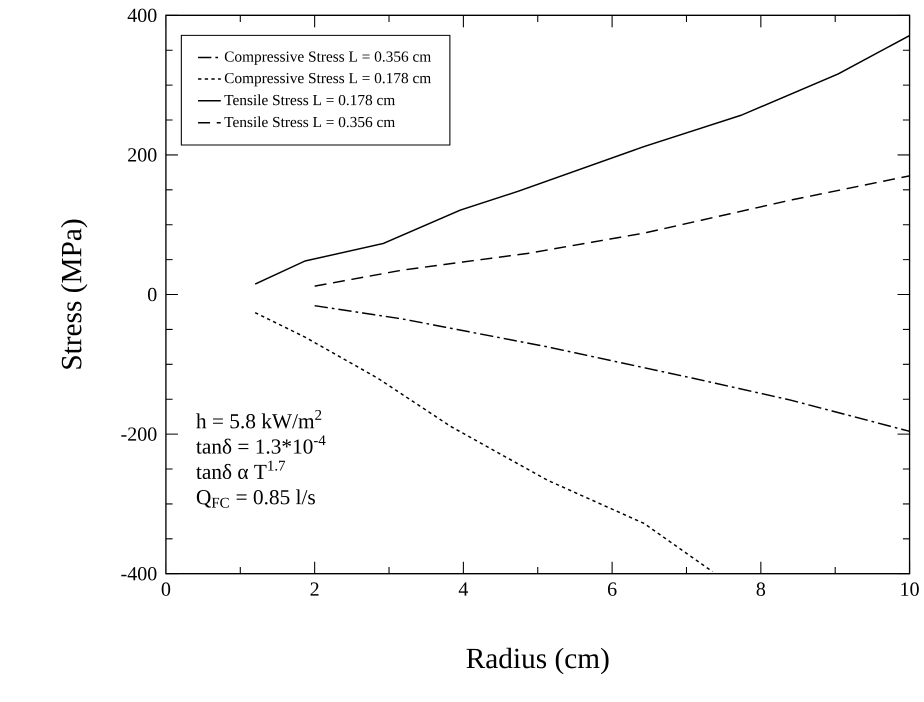 Image resolution: width=924 pixels, height=702 pixels. I want to click on y-tick-label: -200, so click(138, 435).